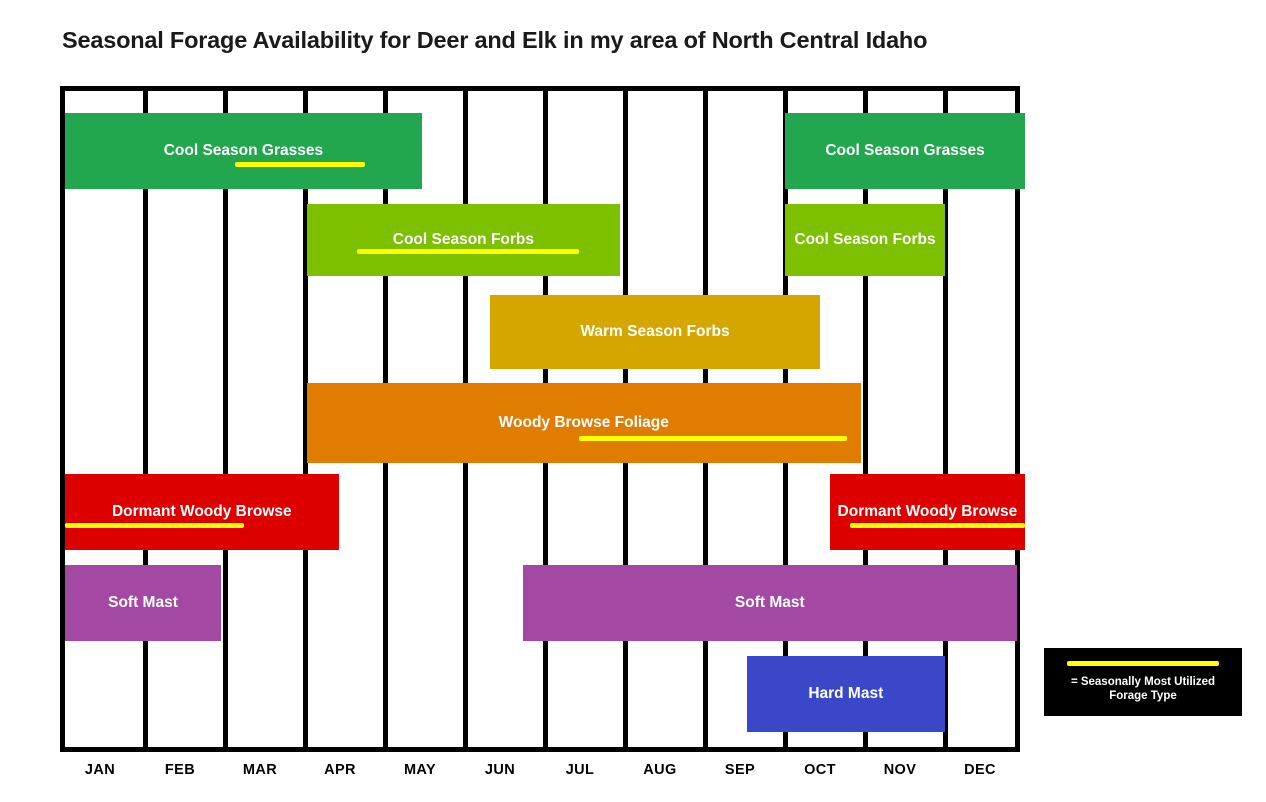 The height and width of the screenshot is (802, 1266). I want to click on bar-label: Warm Season Forbs, so click(655, 332).